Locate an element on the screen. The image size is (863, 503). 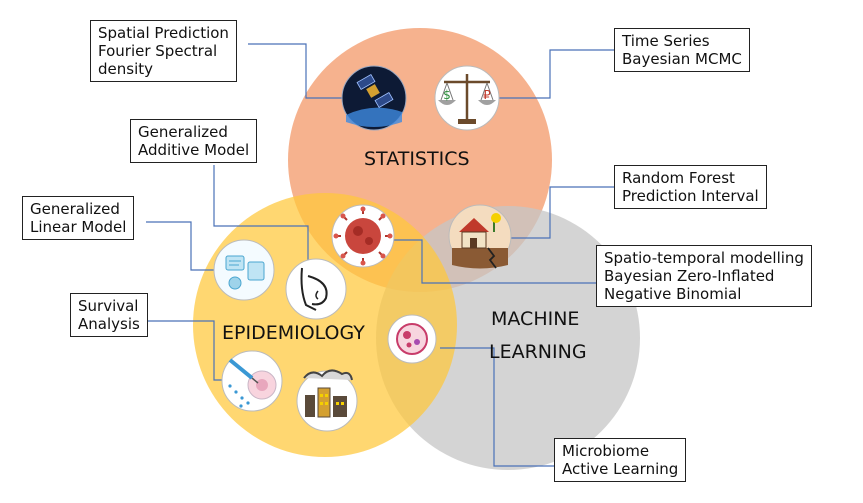
callout-line: Bayesian Zero-Inflated is located at coordinates (689, 276).